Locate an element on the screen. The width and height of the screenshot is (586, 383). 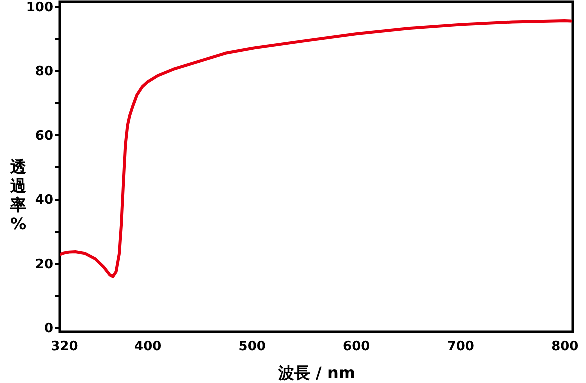
y-axis-title: 透過率% is located at coordinates (19, 196).